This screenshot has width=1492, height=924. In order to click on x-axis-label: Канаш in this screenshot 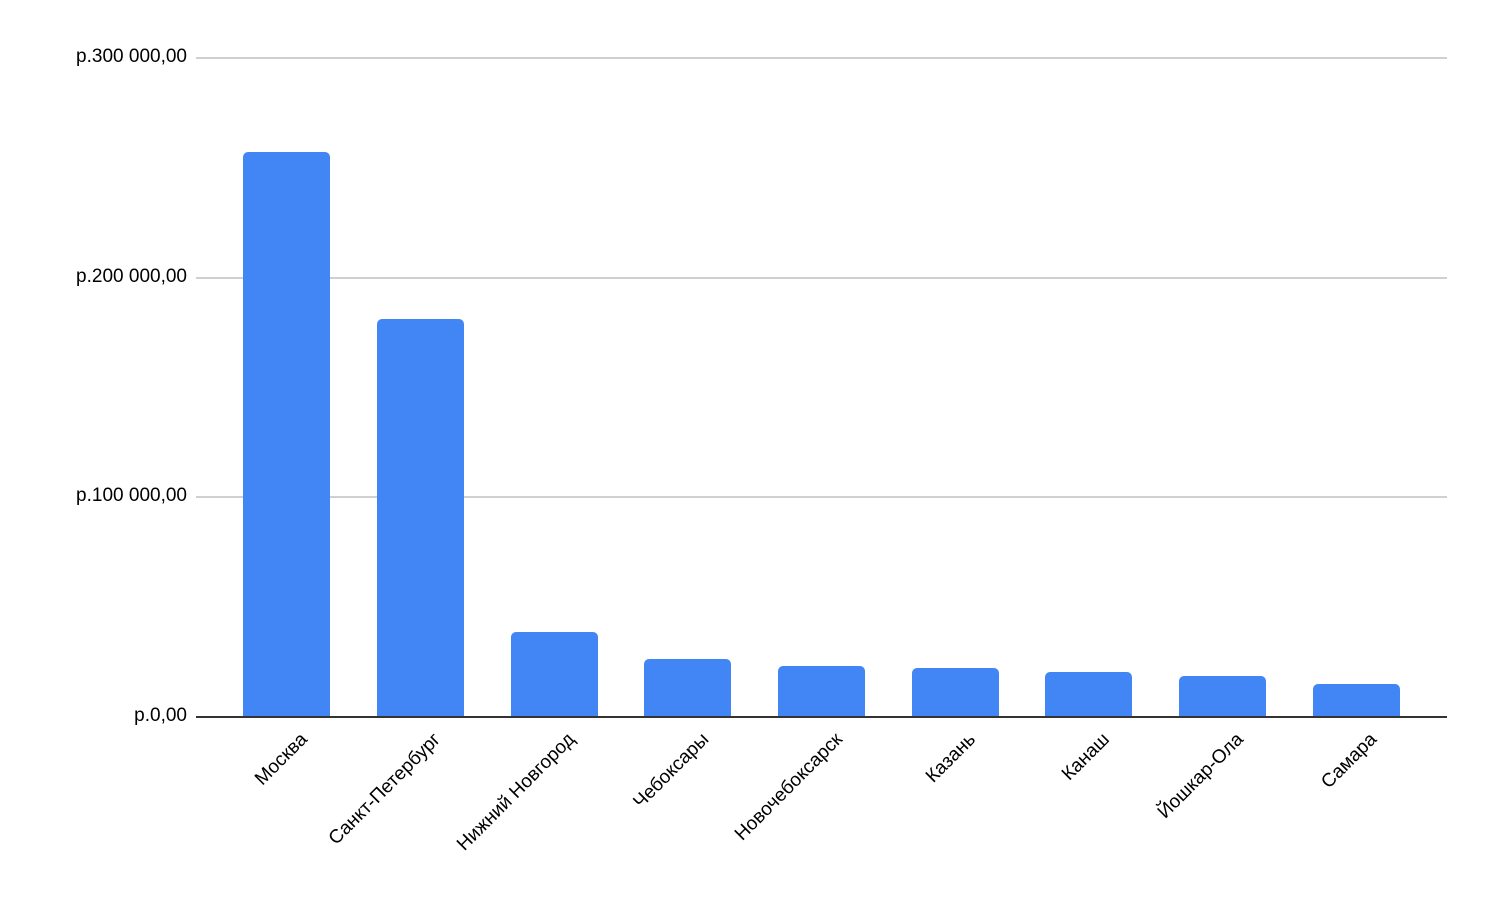, I will do `click(1085, 757)`.